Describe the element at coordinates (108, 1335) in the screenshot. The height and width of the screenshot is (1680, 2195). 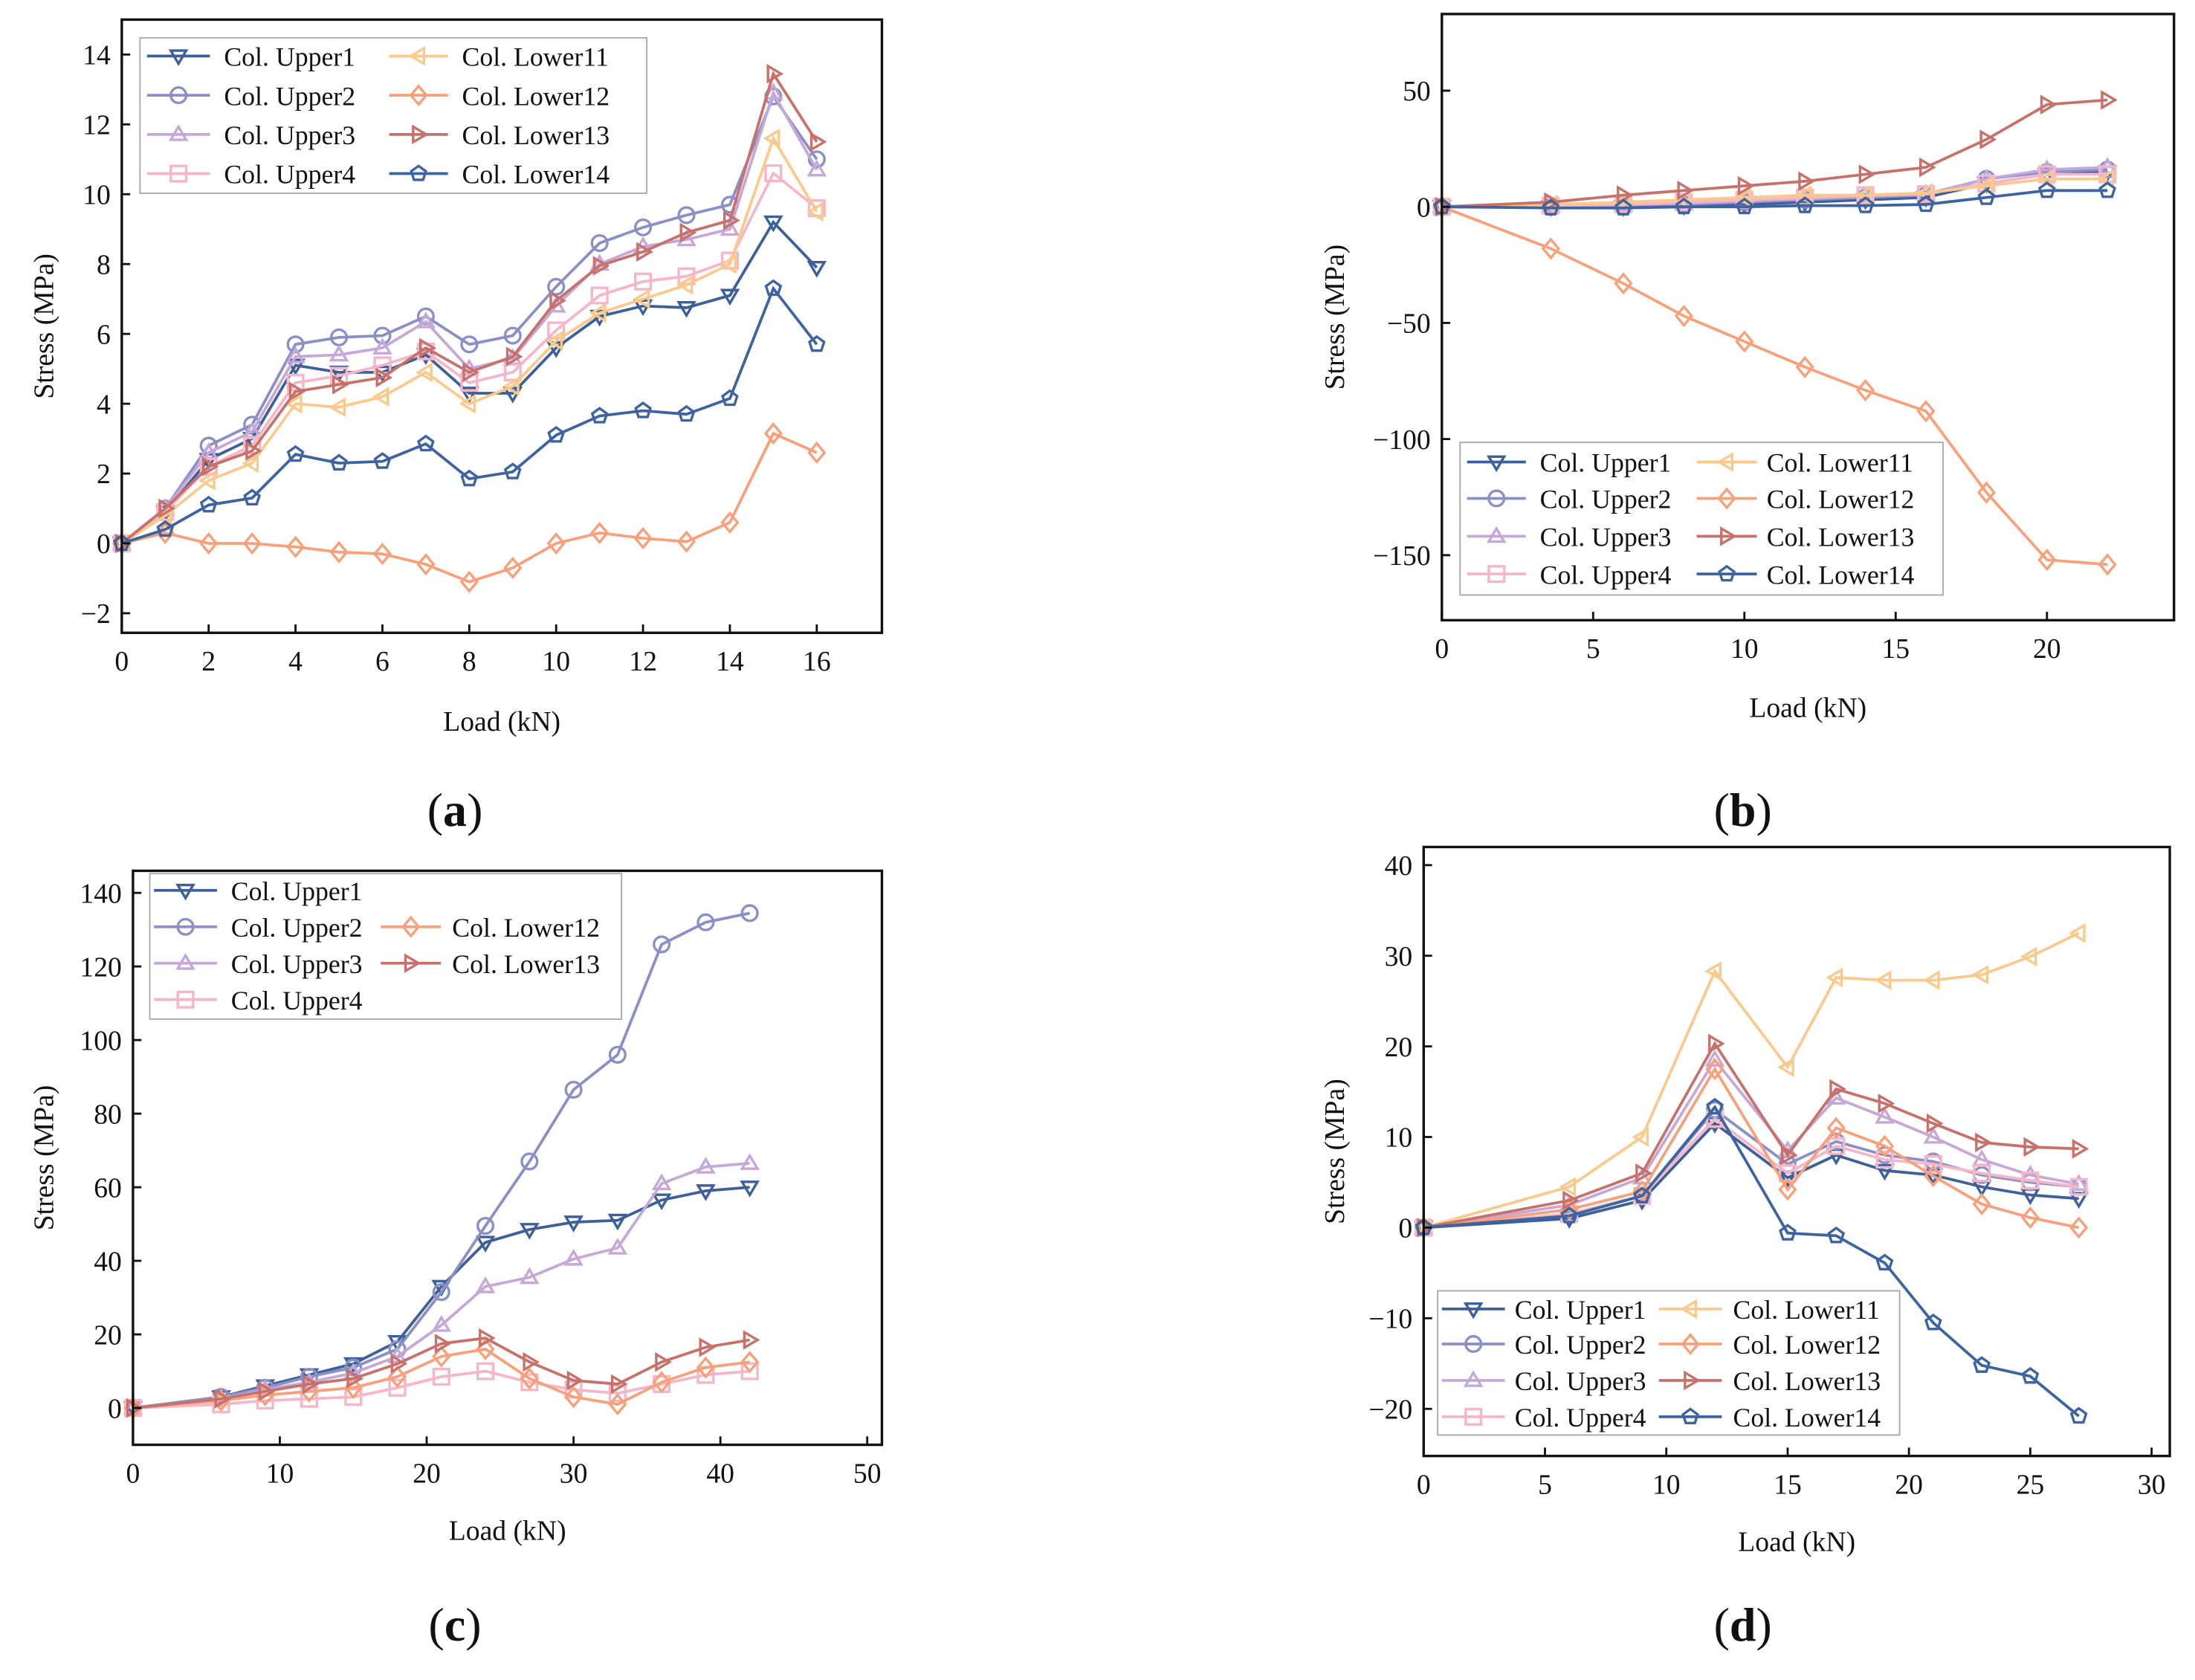
I see `y-tick-label: 20` at that location.